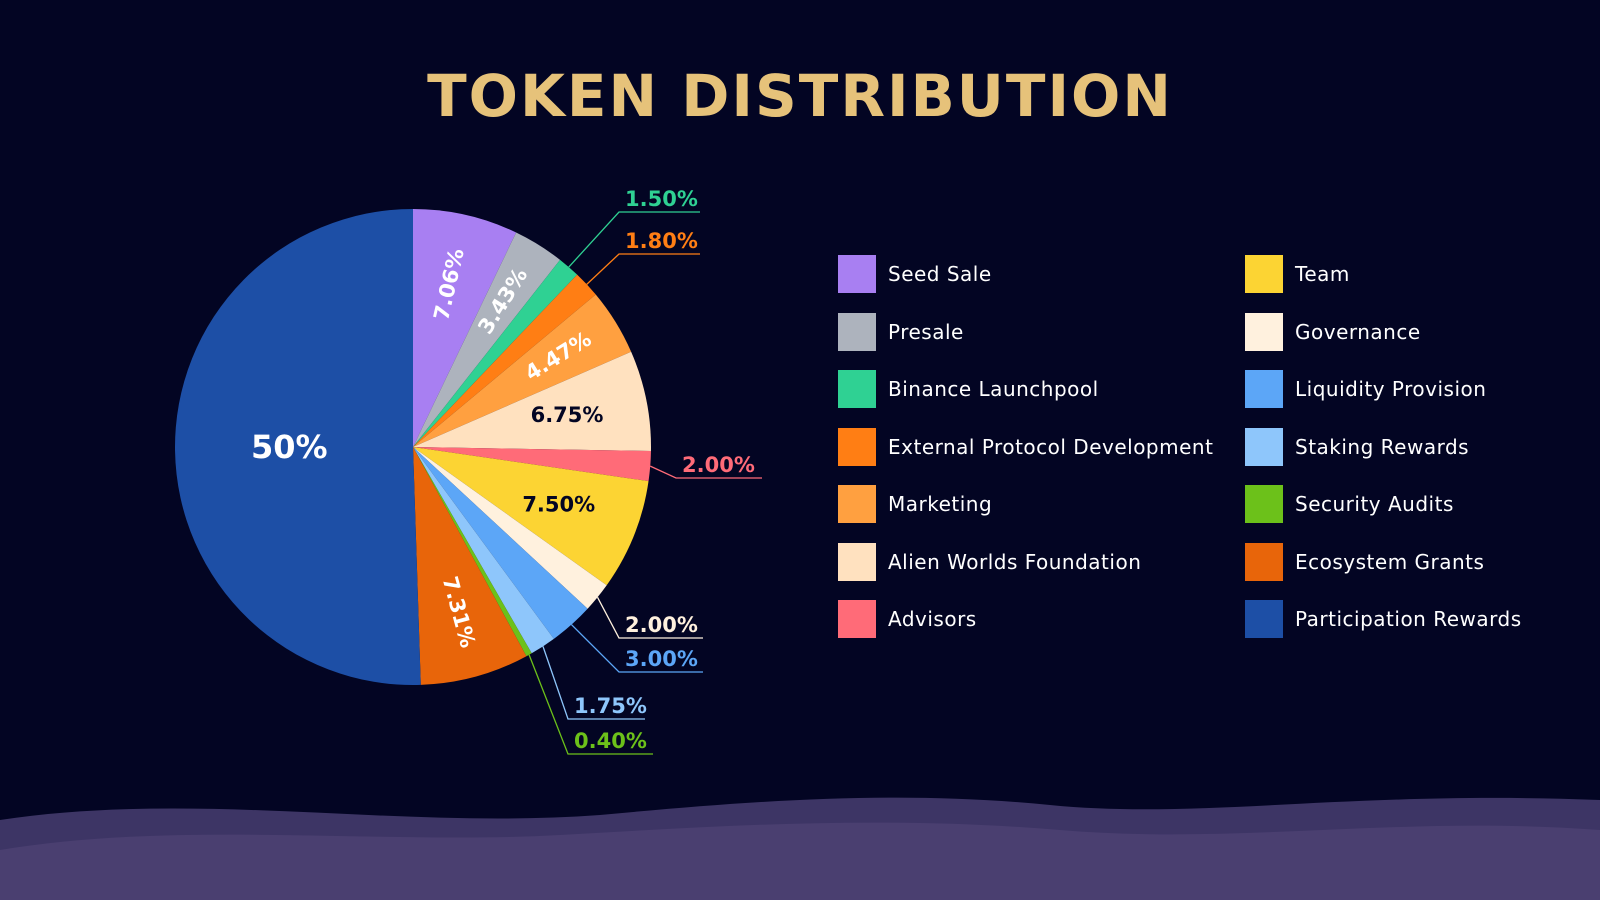  I want to click on data-label-team: 7.50%, so click(558, 505).